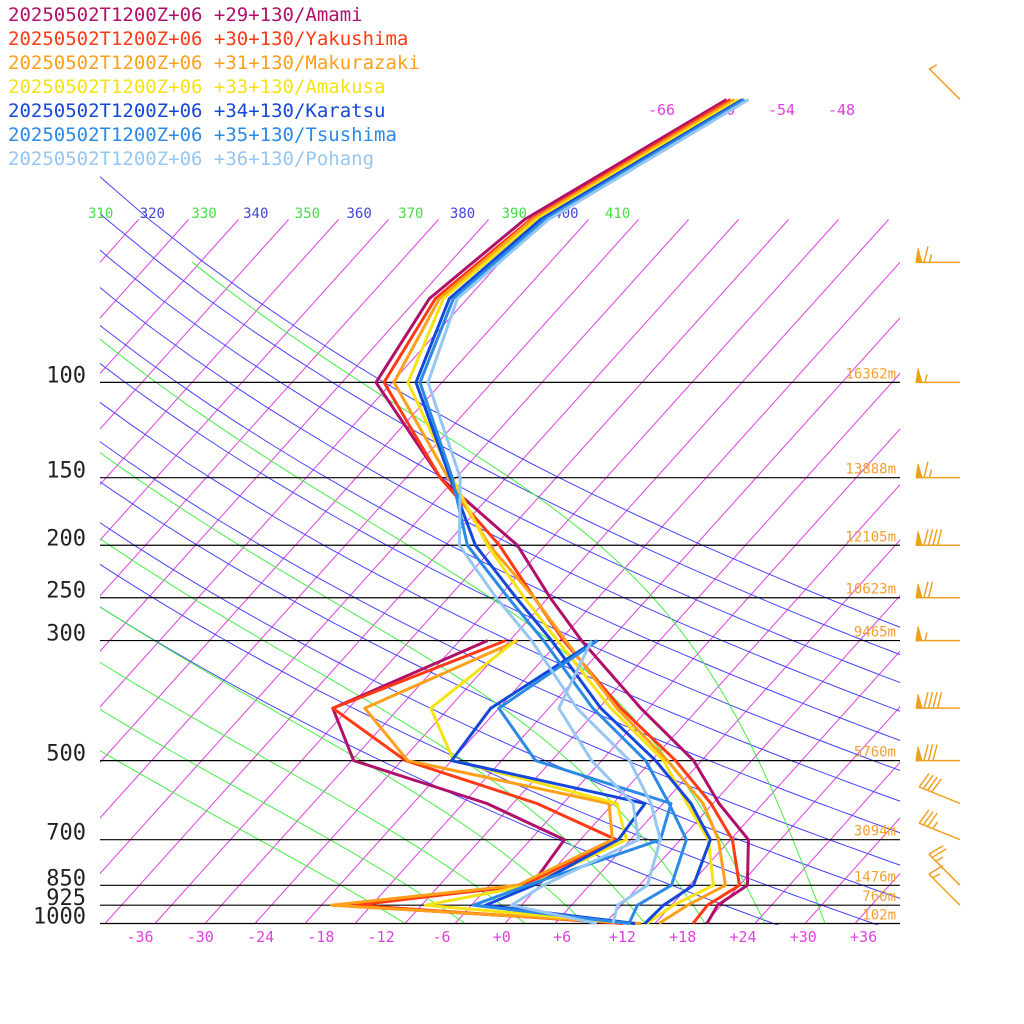  What do you see at coordinates (66, 375) in the screenshot?
I see `pressure-label: 100` at bounding box center [66, 375].